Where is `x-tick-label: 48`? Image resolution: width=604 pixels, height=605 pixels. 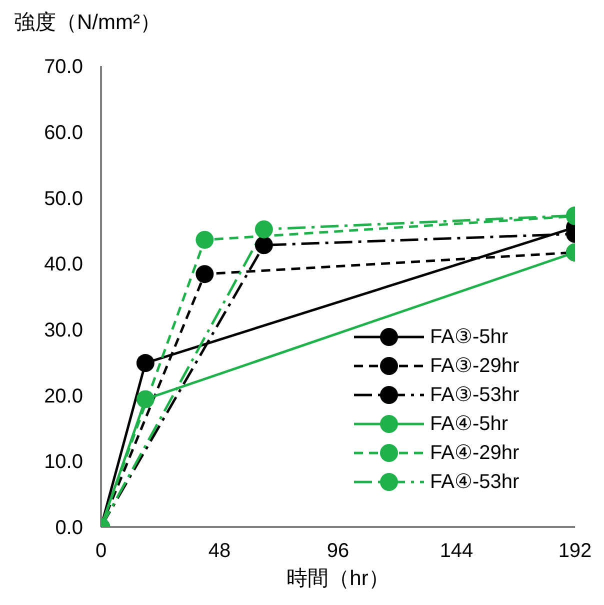
x-tick-label: 48 is located at coordinates (219, 551).